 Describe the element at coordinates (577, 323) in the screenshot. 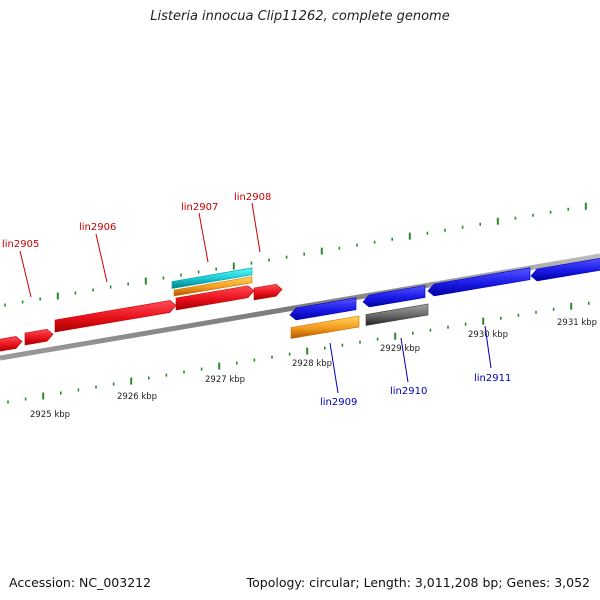

I see `scale-label-2931: 2931 kbp` at that location.